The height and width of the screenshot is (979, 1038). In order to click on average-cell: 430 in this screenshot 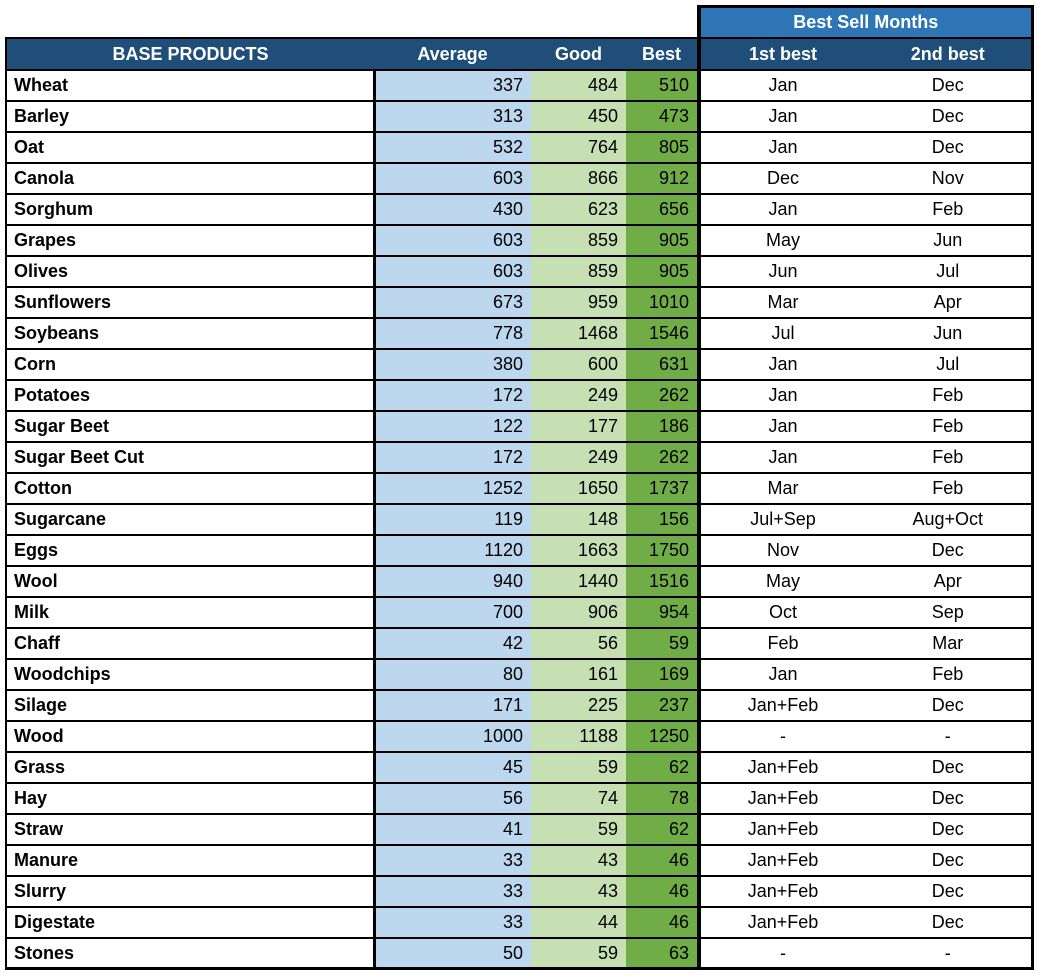, I will do `click(452, 209)`.